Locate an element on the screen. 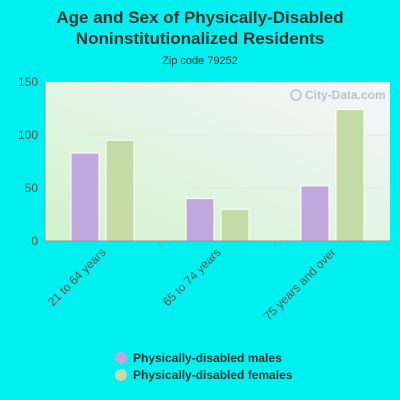 The image size is (400, 400). chart-subtitle: Zip code 79252 is located at coordinates (200, 61).